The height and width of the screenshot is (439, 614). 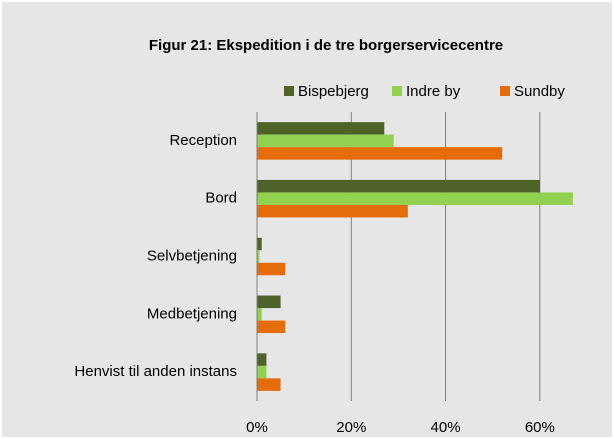 What do you see at coordinates (257, 427) in the screenshot?
I see `x-tick-label: 0%` at bounding box center [257, 427].